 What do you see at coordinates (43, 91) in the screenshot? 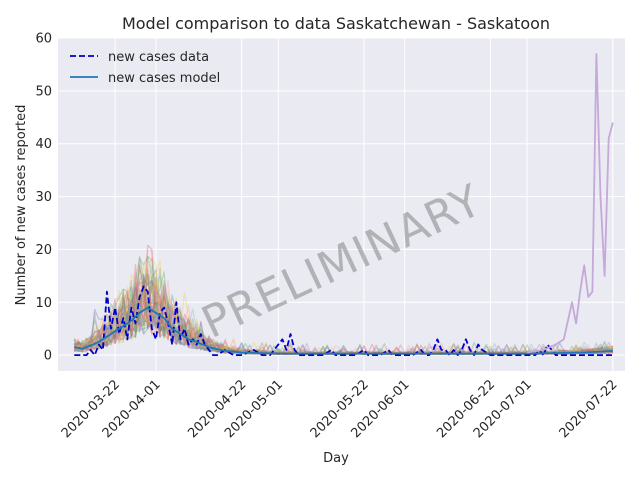
I see `y-tick-label: 50` at bounding box center [43, 91].